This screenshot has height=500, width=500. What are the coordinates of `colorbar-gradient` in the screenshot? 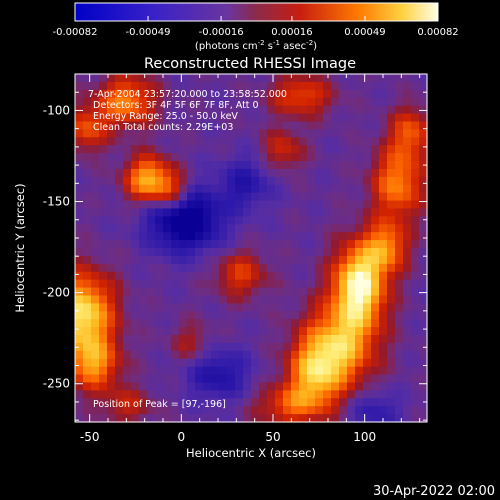 It's located at (256, 12).